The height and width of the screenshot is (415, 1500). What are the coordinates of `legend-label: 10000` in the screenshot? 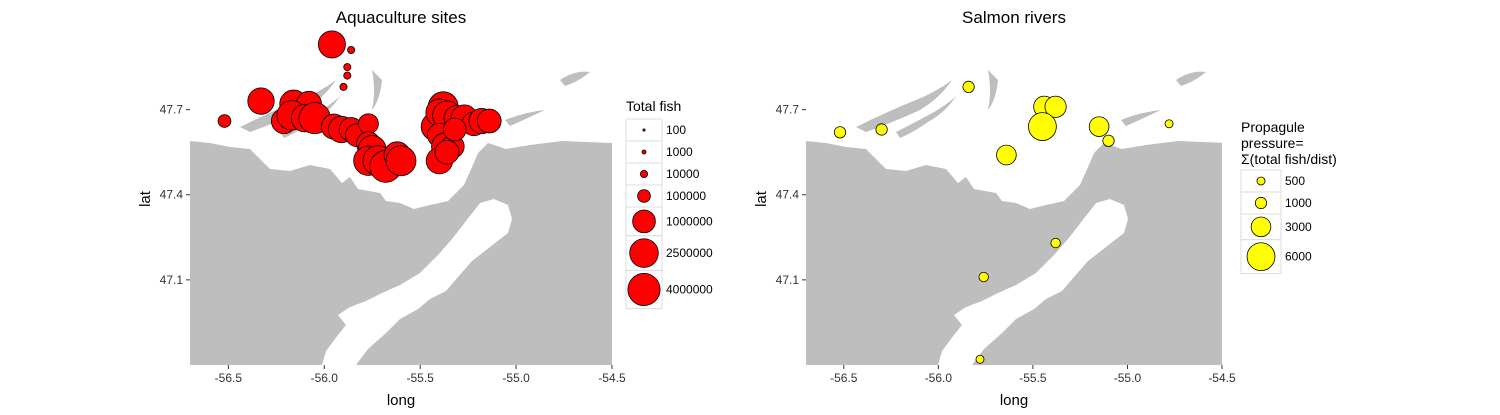 It's located at (683, 174).